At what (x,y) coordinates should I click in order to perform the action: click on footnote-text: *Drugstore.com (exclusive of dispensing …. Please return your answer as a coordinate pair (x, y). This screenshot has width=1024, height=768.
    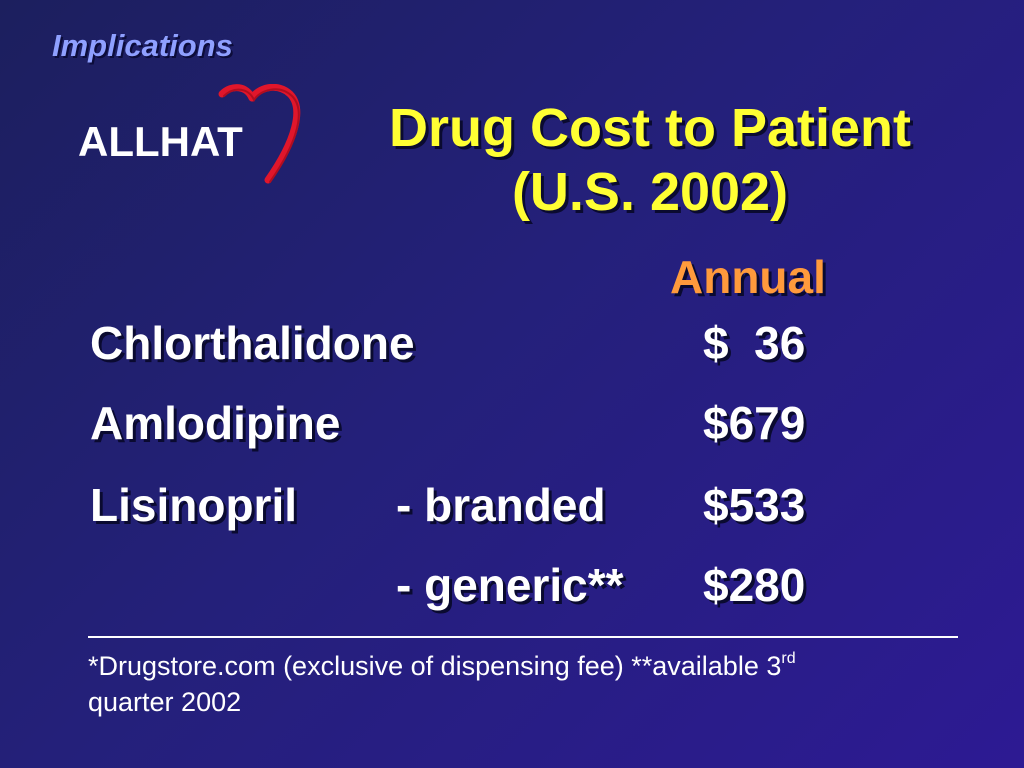
    Looking at the image, I should click on (435, 666).